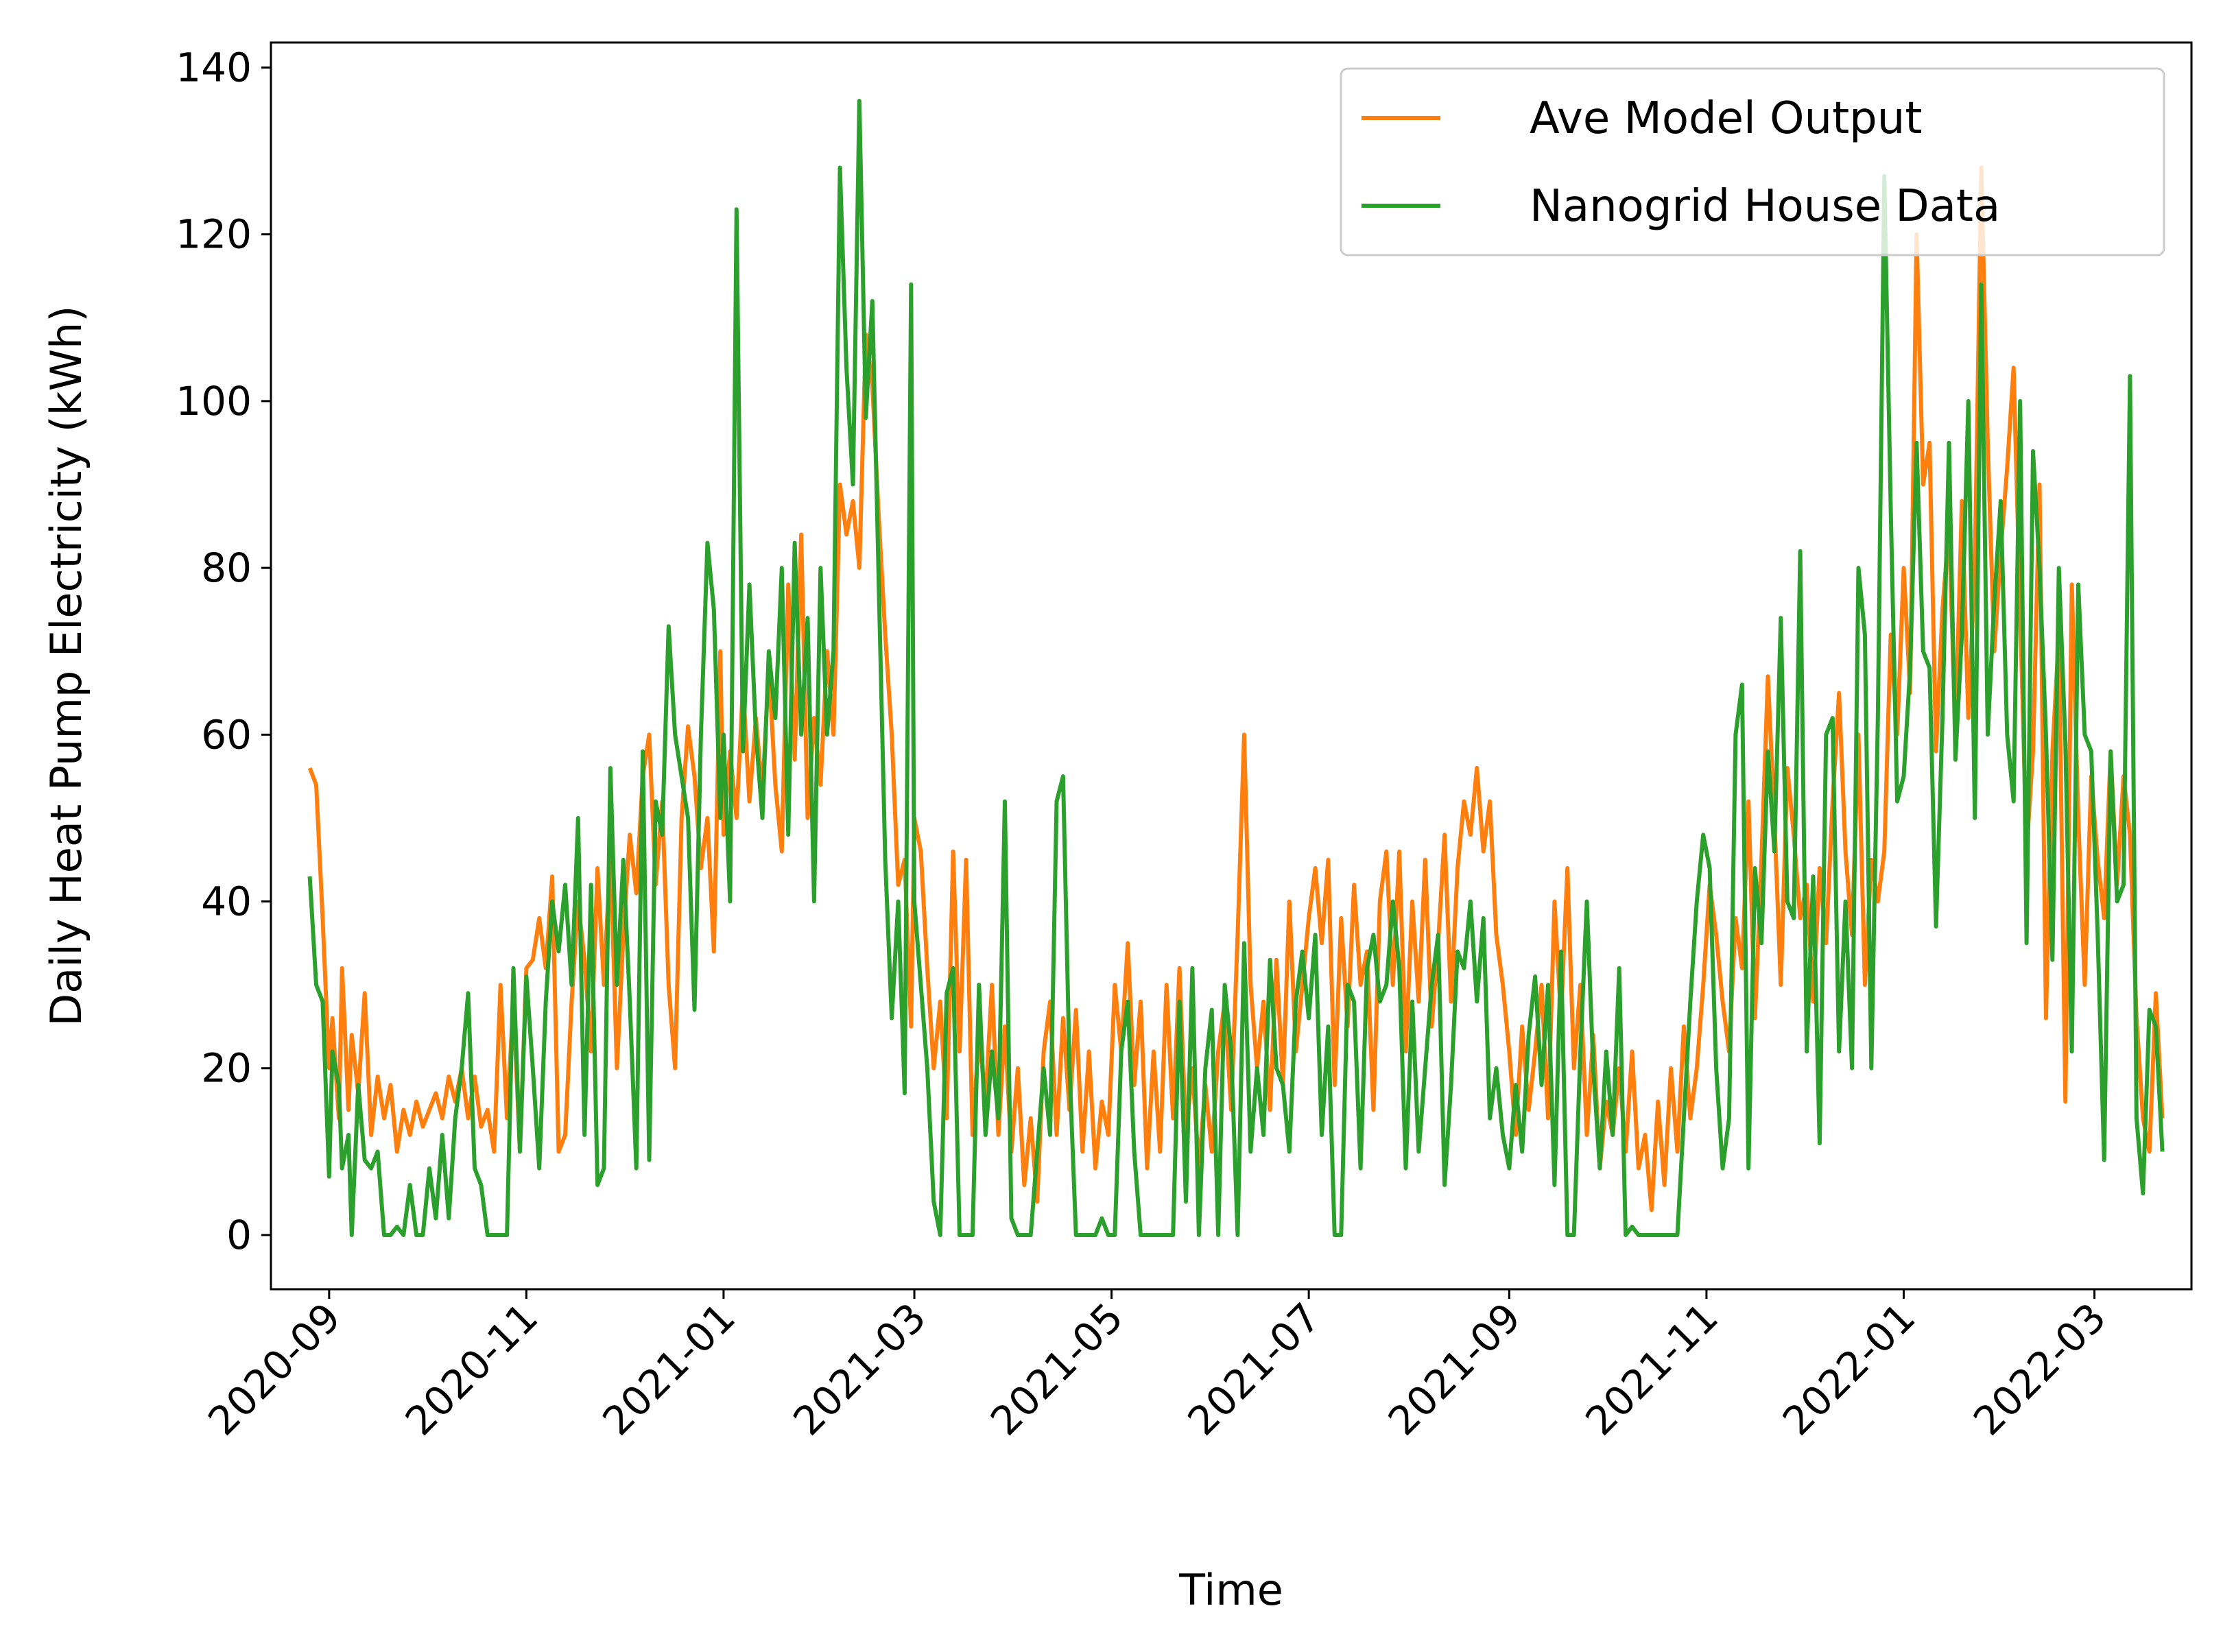 This screenshot has height=1652, width=2223. What do you see at coordinates (1726, 118) in the screenshot?
I see `legend-label: Ave Model Output` at bounding box center [1726, 118].